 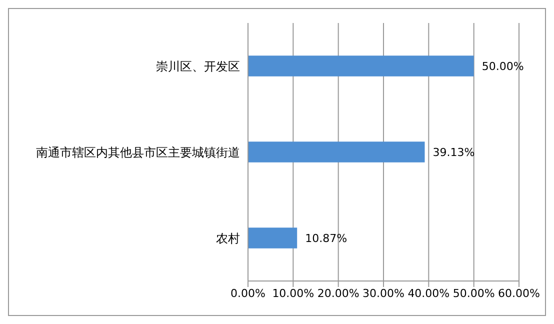 I want to click on data-label: 50.00%, so click(x=503, y=66).